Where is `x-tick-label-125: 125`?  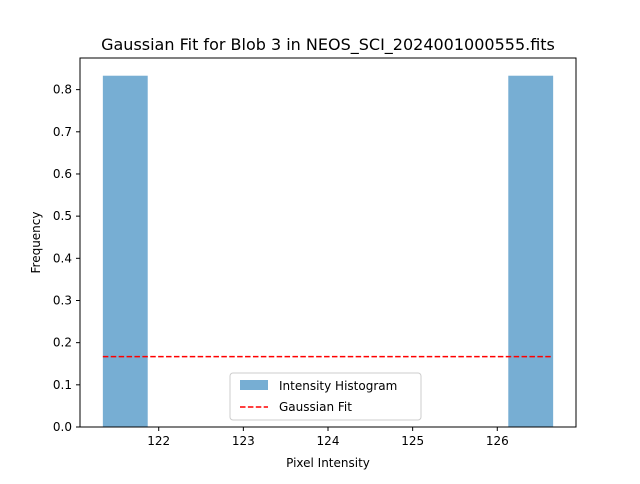
x-tick-label-125: 125 is located at coordinates (412, 441).